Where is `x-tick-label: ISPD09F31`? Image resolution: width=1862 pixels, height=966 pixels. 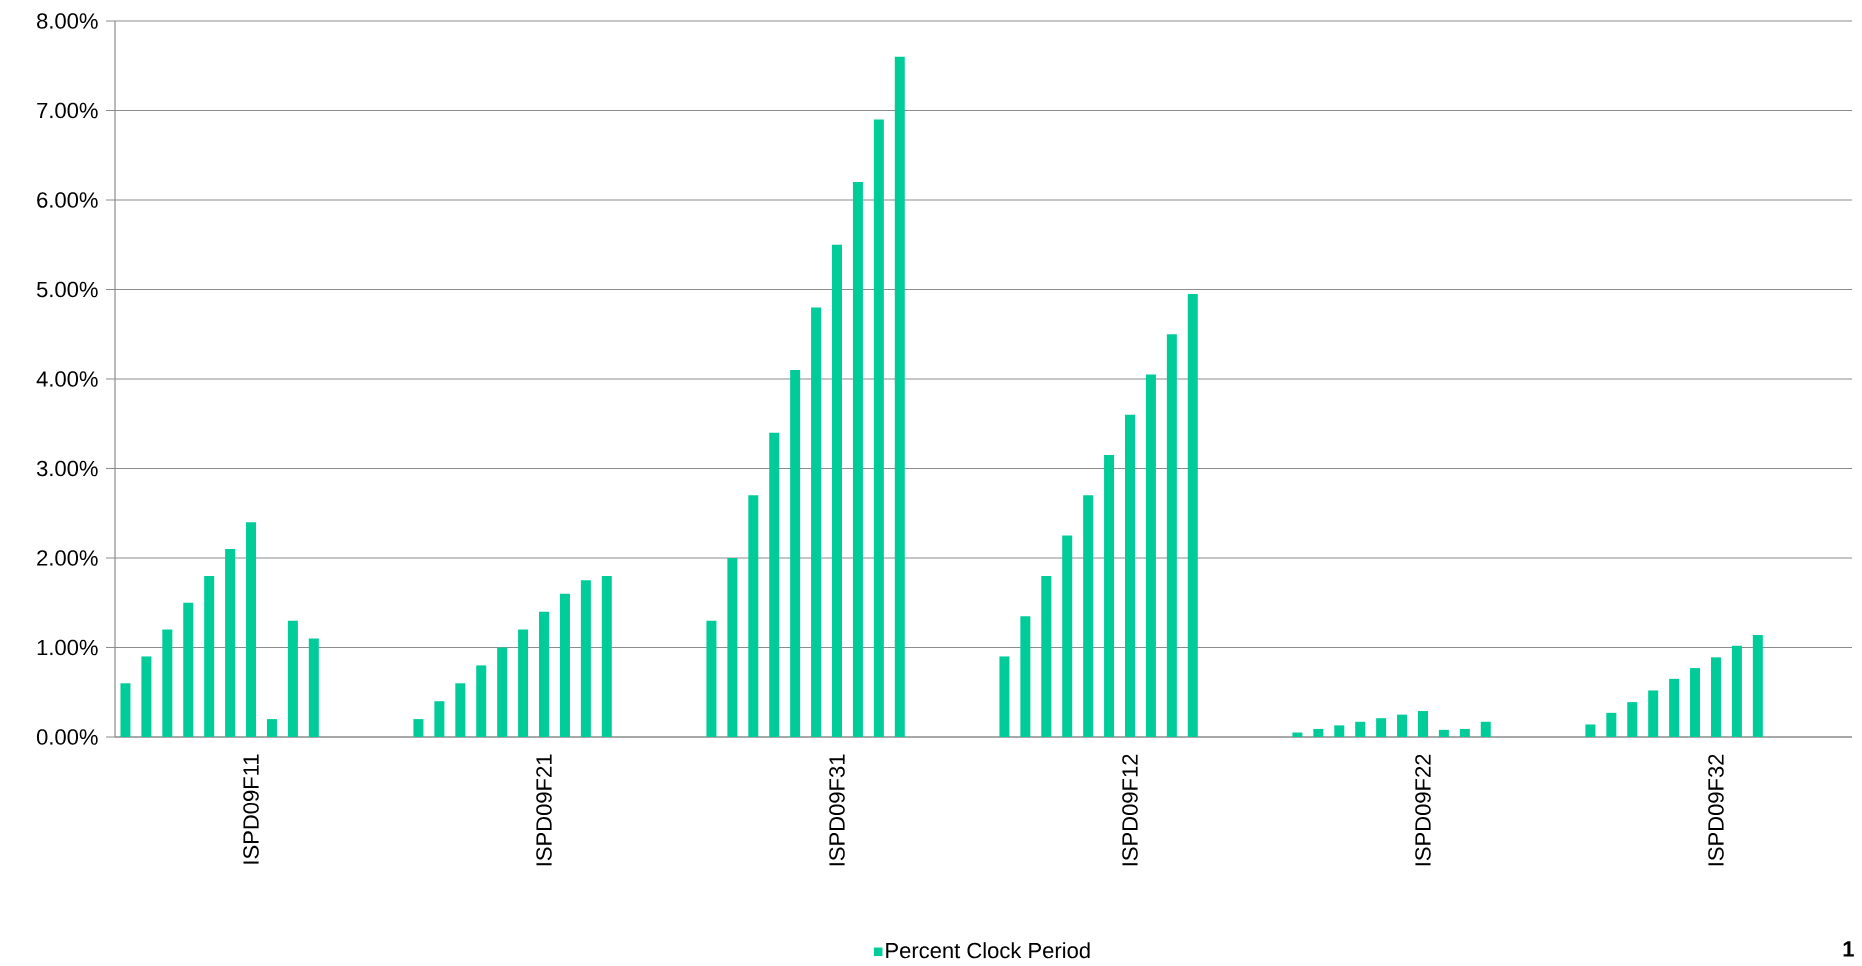
x-tick-label: ISPD09F31 is located at coordinates (837, 810).